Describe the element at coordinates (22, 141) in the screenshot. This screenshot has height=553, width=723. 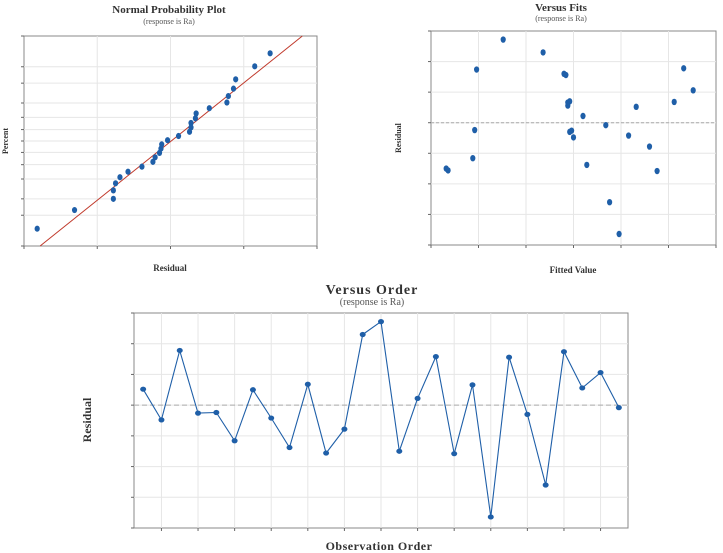
I see `normal-plot-y-ticks` at that location.